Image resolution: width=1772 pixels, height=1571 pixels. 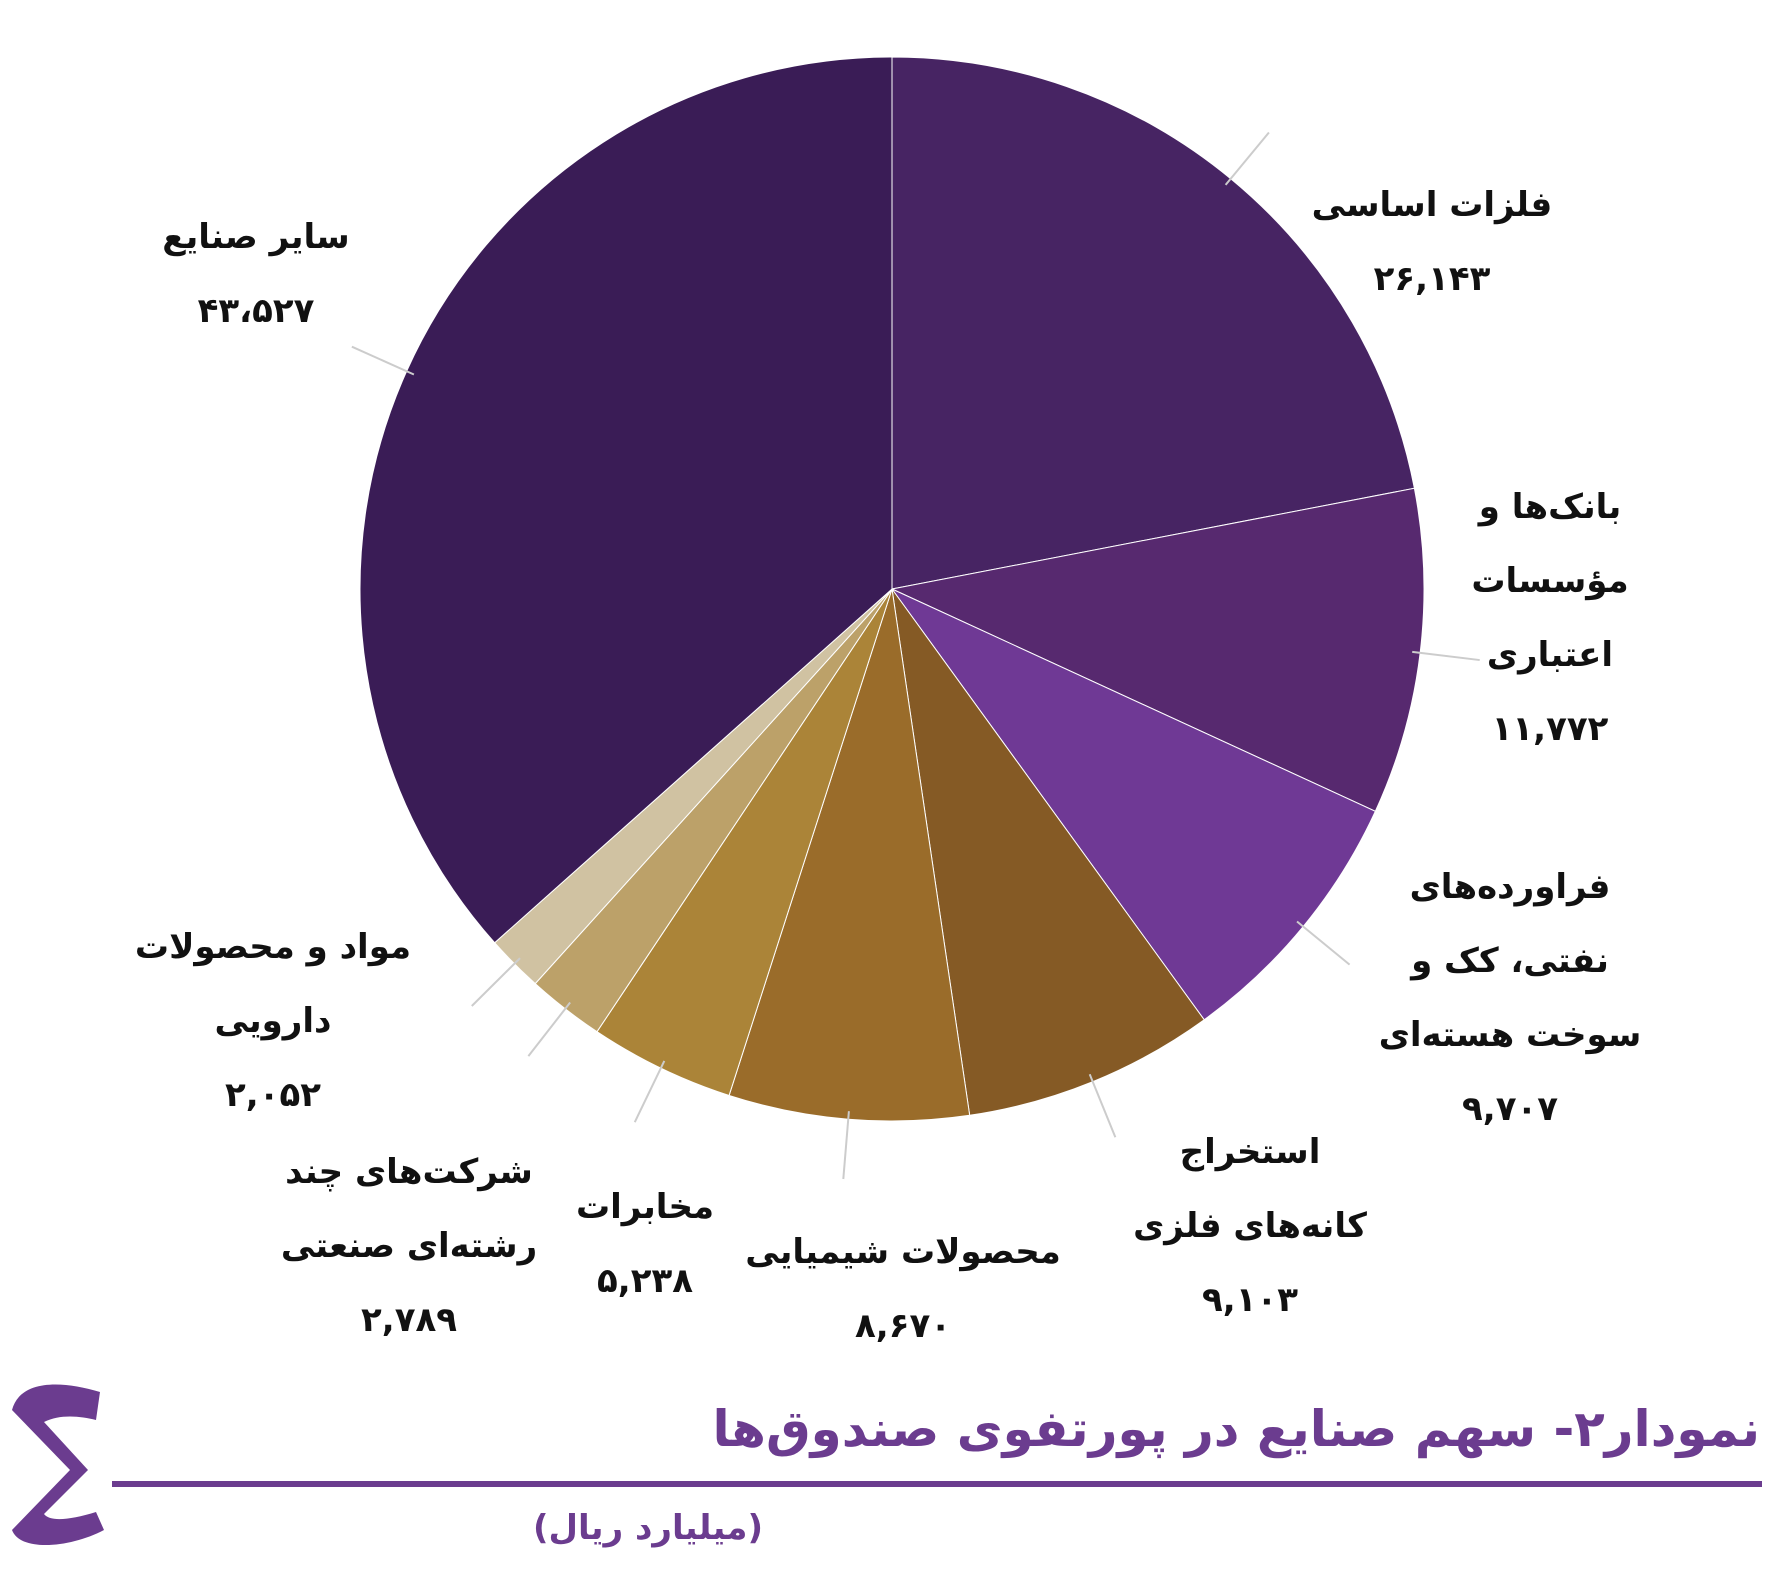 What do you see at coordinates (1550, 581) in the screenshot?
I see `category-label: بانک‌ها و مؤسسات اعتباری` at bounding box center [1550, 581].